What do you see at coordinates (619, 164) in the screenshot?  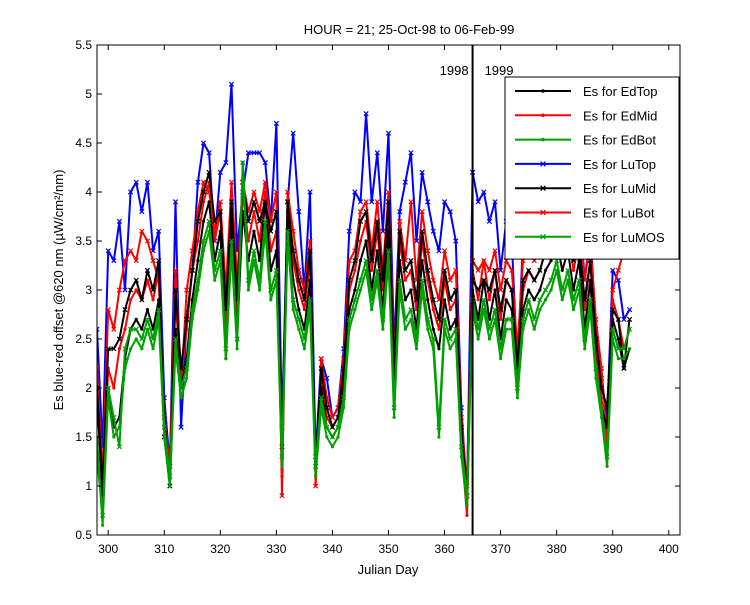 I see `legend-label: Es for LuTop` at bounding box center [619, 164].